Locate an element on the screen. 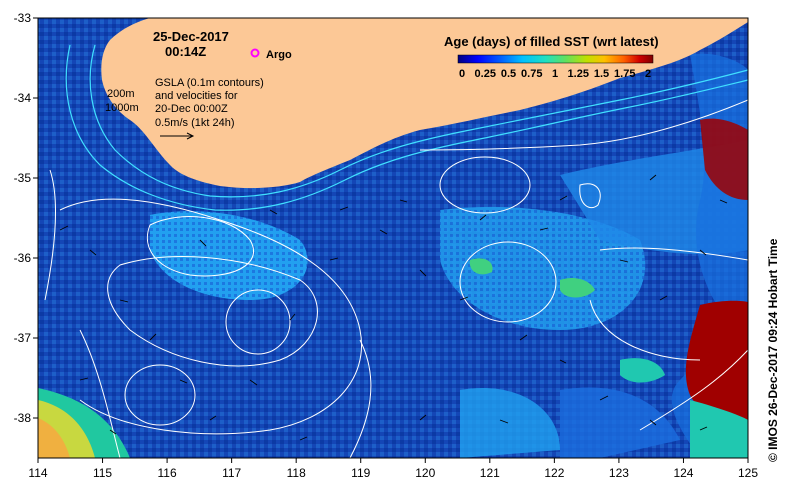 Image resolution: width=790 pixels, height=492 pixels. legend-ticks: 0 0.25 0.5 0.75 1 1.25 1.5 1.75 2 is located at coordinates (555, 74).